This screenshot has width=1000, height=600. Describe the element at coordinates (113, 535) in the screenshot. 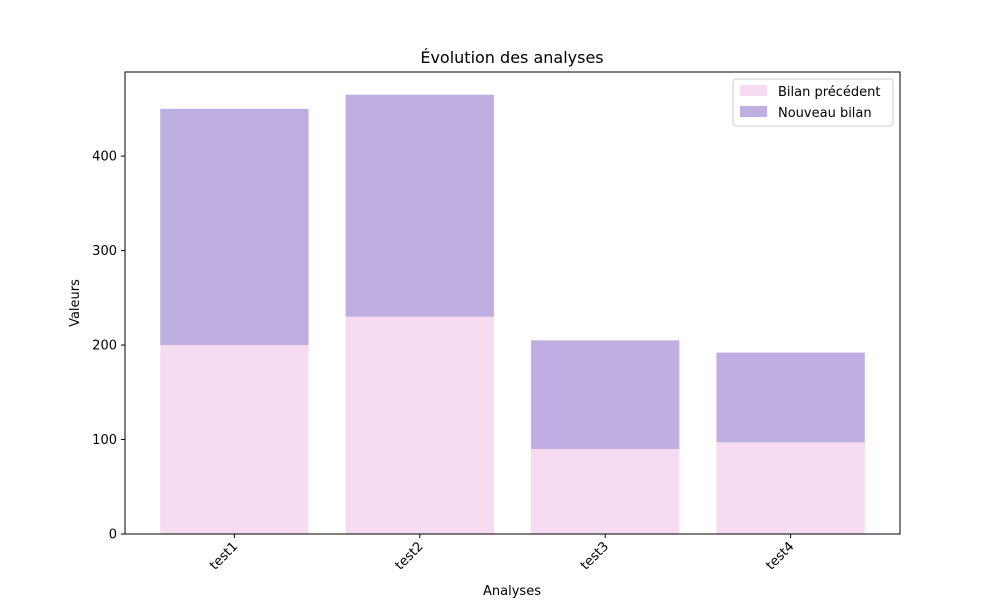

I see `y-tick-label: 0` at that location.